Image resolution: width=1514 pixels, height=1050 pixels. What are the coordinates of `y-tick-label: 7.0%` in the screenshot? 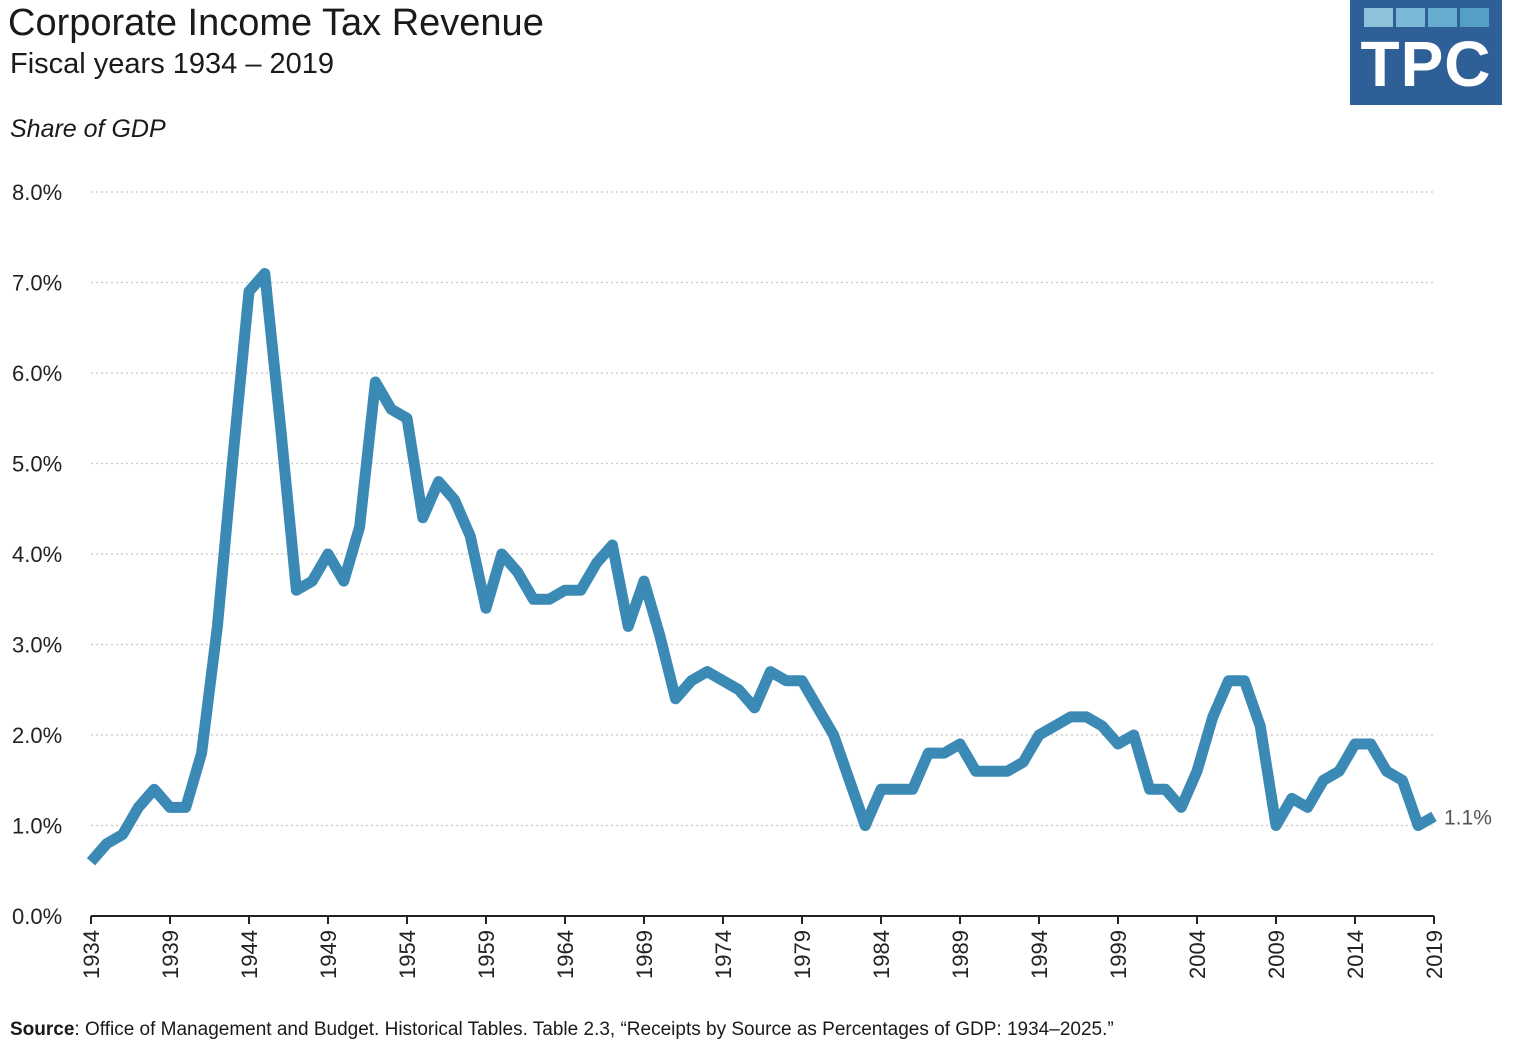 It's located at (37, 283).